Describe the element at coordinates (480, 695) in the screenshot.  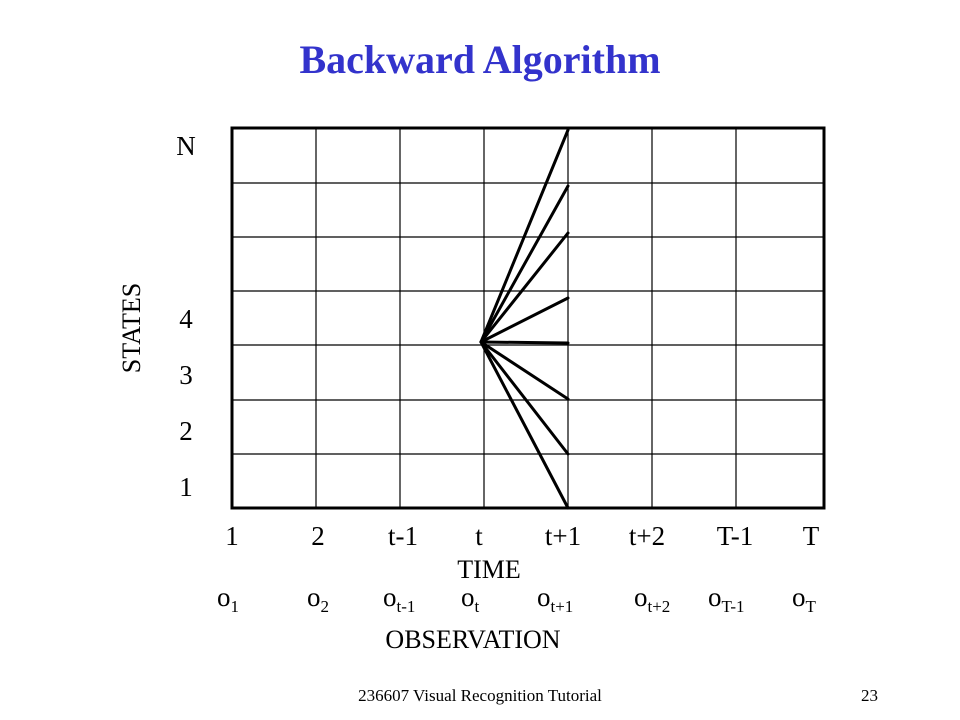
I see `slide-footer: 236607 Visual Recognition Tutorial` at that location.